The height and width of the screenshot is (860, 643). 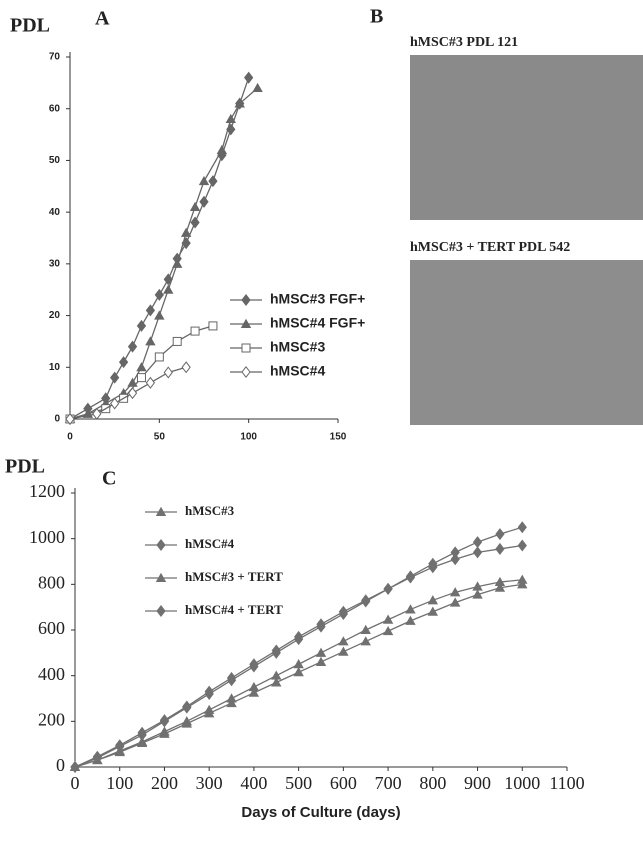 I want to click on x-tick-label: 500, so click(x=298, y=783).